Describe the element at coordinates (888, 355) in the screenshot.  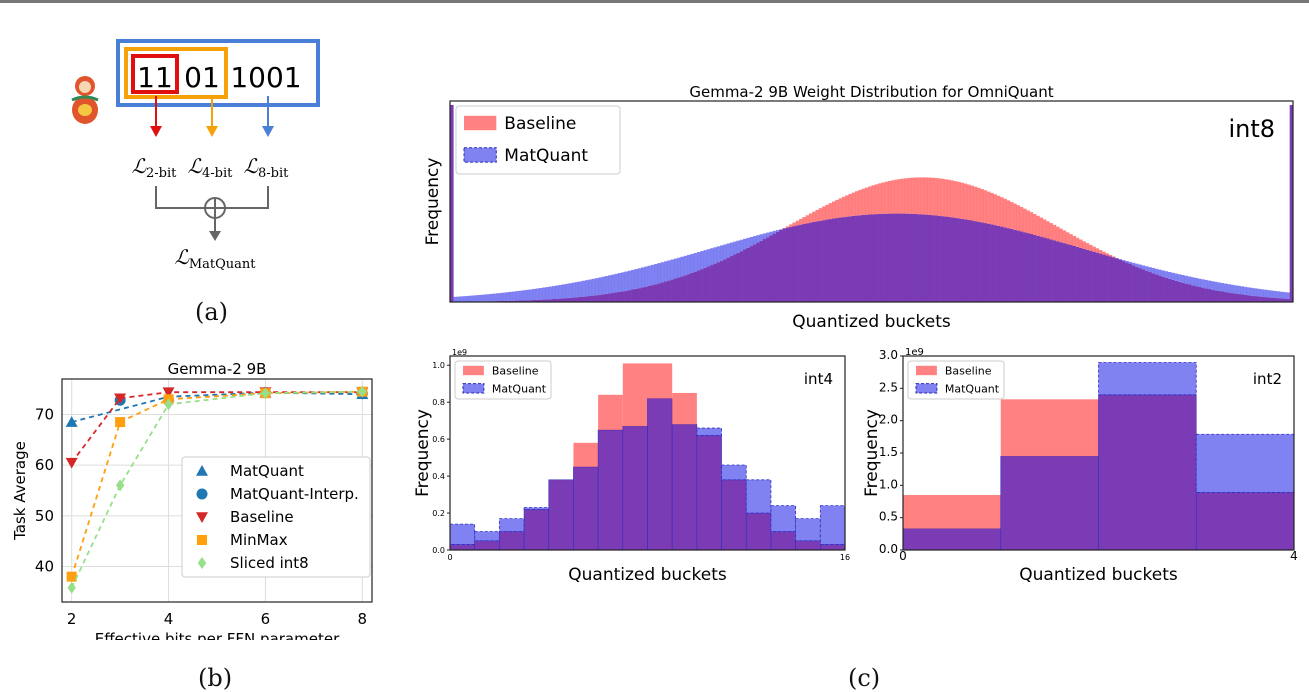
I see `y-tick-label: 3.0` at that location.